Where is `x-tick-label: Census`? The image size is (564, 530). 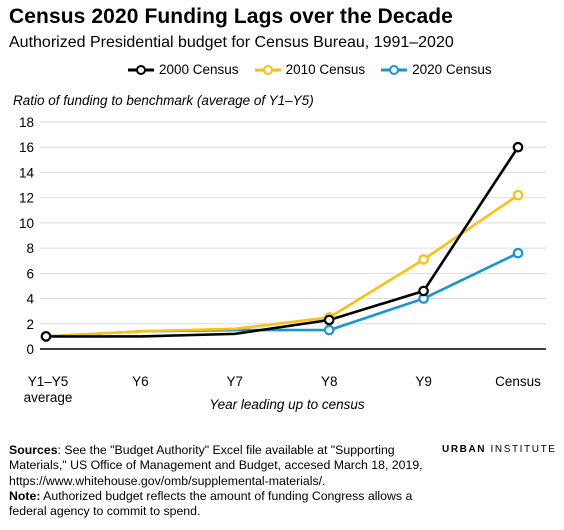
x-tick-label: Census is located at coordinates (518, 381).